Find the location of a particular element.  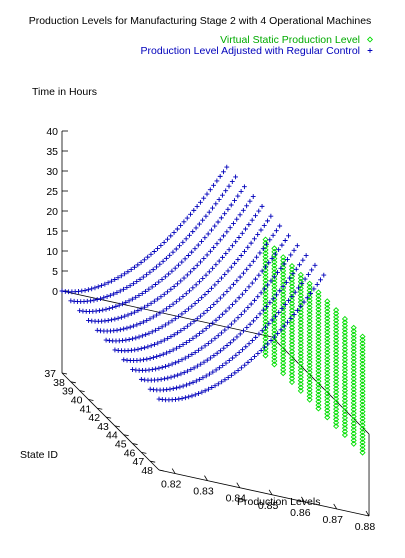

x-tick-label: 0.87 is located at coordinates (332, 520).